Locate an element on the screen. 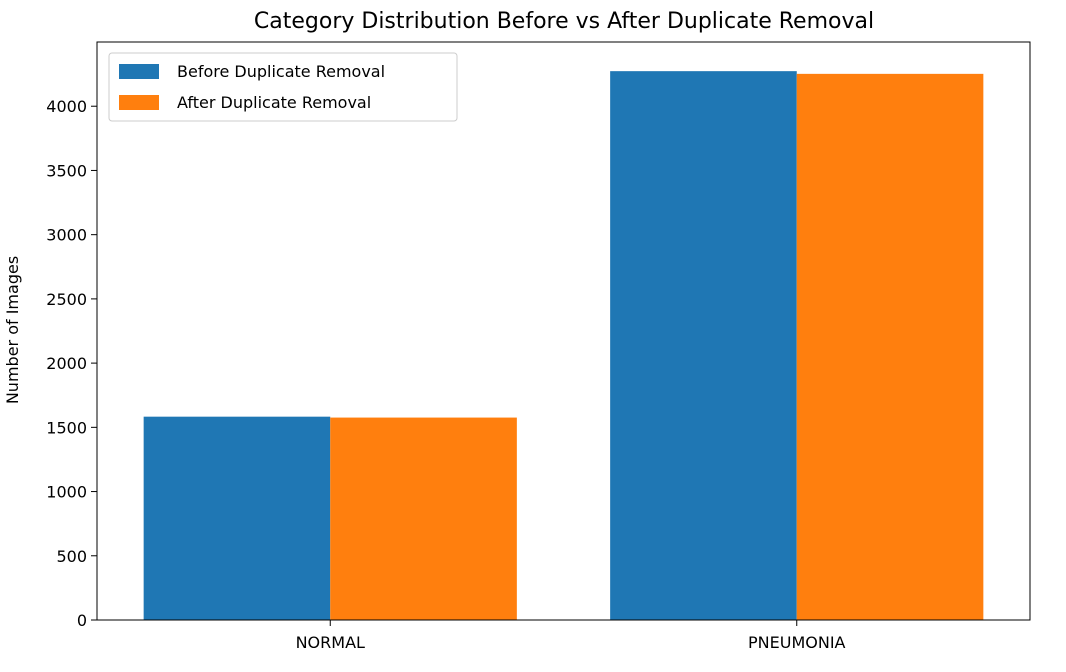  legend-box is located at coordinates (283, 87).